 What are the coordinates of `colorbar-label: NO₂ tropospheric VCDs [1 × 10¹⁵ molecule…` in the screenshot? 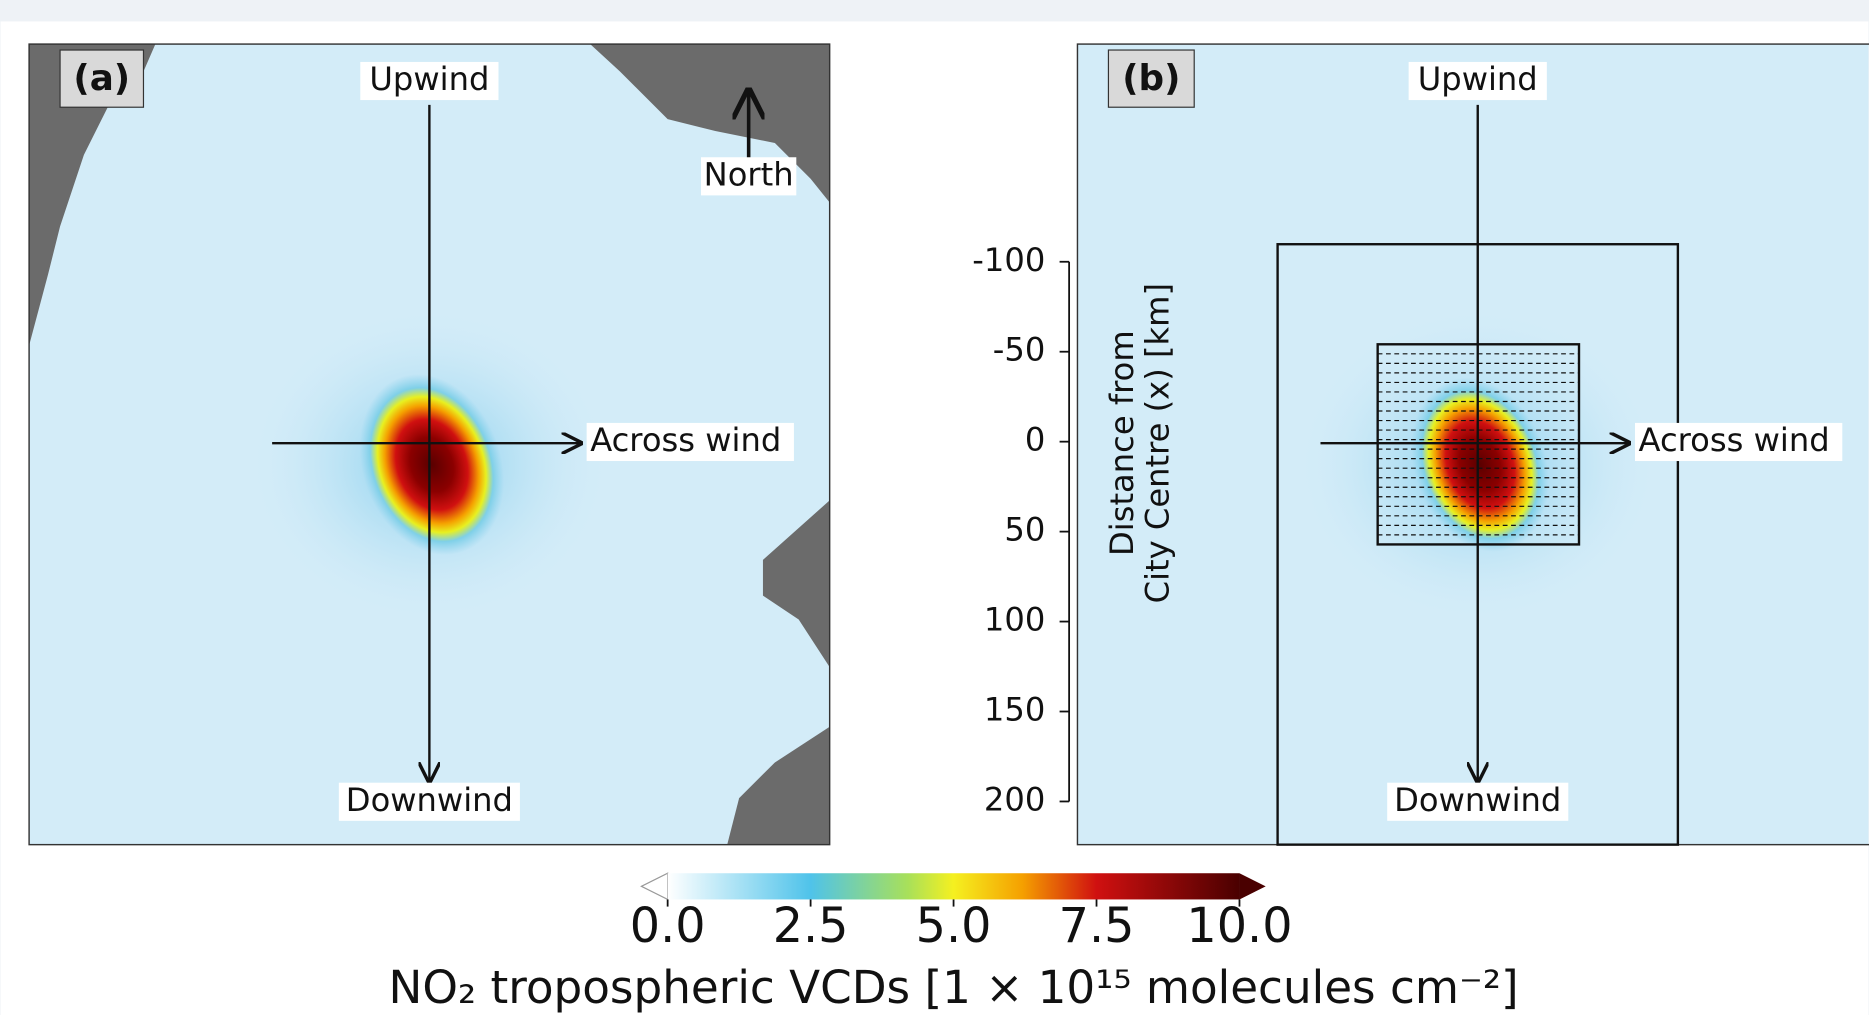 It's located at (953, 987).